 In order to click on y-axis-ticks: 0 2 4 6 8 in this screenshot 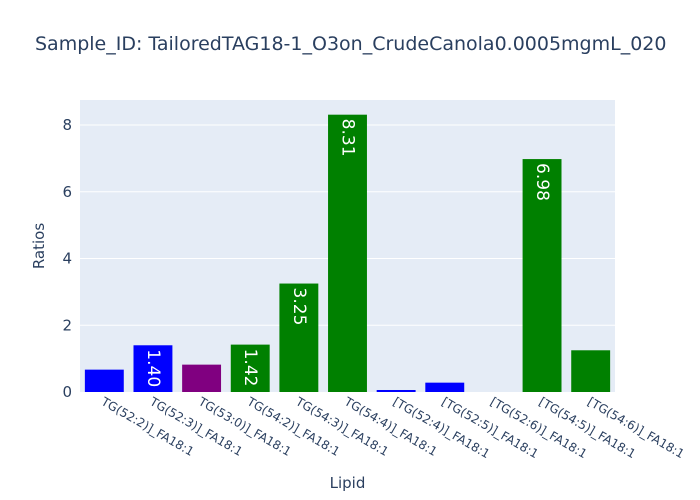, I will do `click(67, 258)`.